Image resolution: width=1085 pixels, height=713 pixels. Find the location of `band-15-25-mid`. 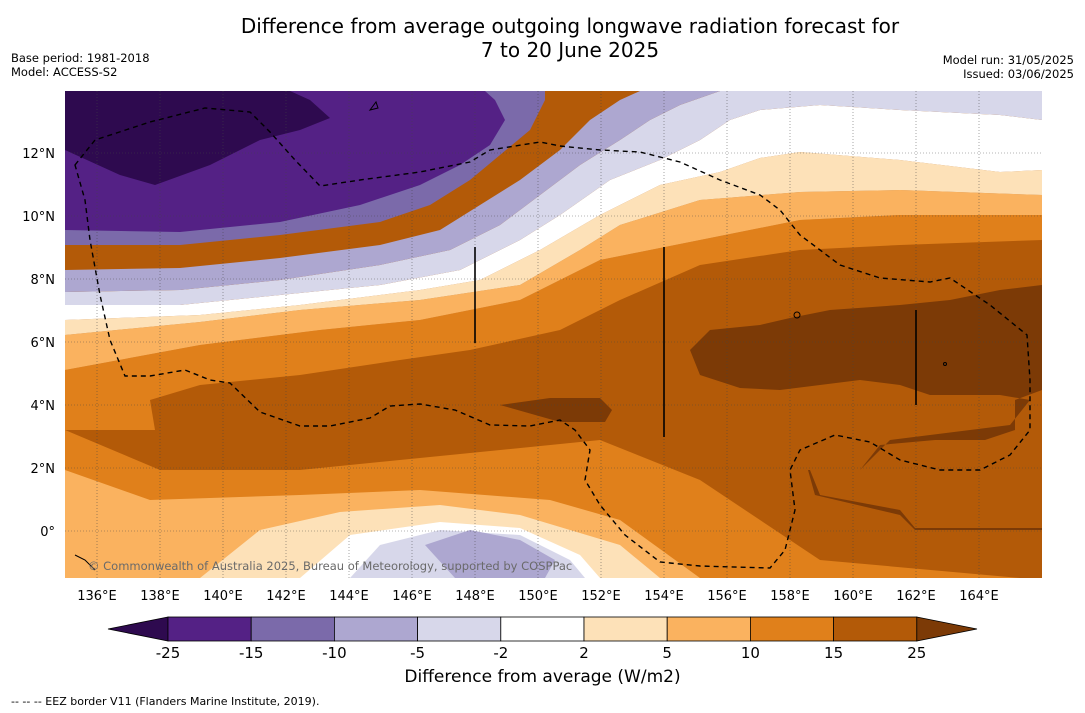

band-15-25-mid is located at coordinates (556, 410).